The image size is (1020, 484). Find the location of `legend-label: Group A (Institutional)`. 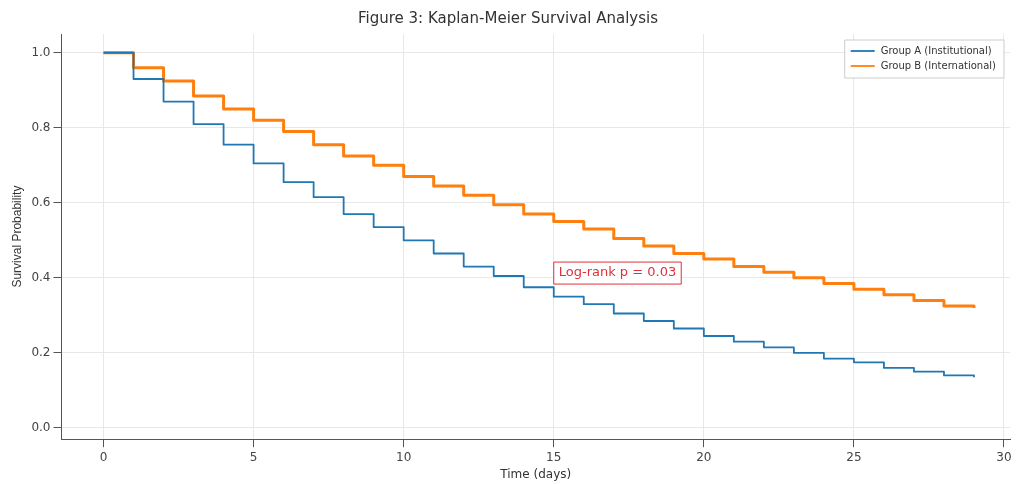

legend-label: Group A (Institutional) is located at coordinates (936, 50).